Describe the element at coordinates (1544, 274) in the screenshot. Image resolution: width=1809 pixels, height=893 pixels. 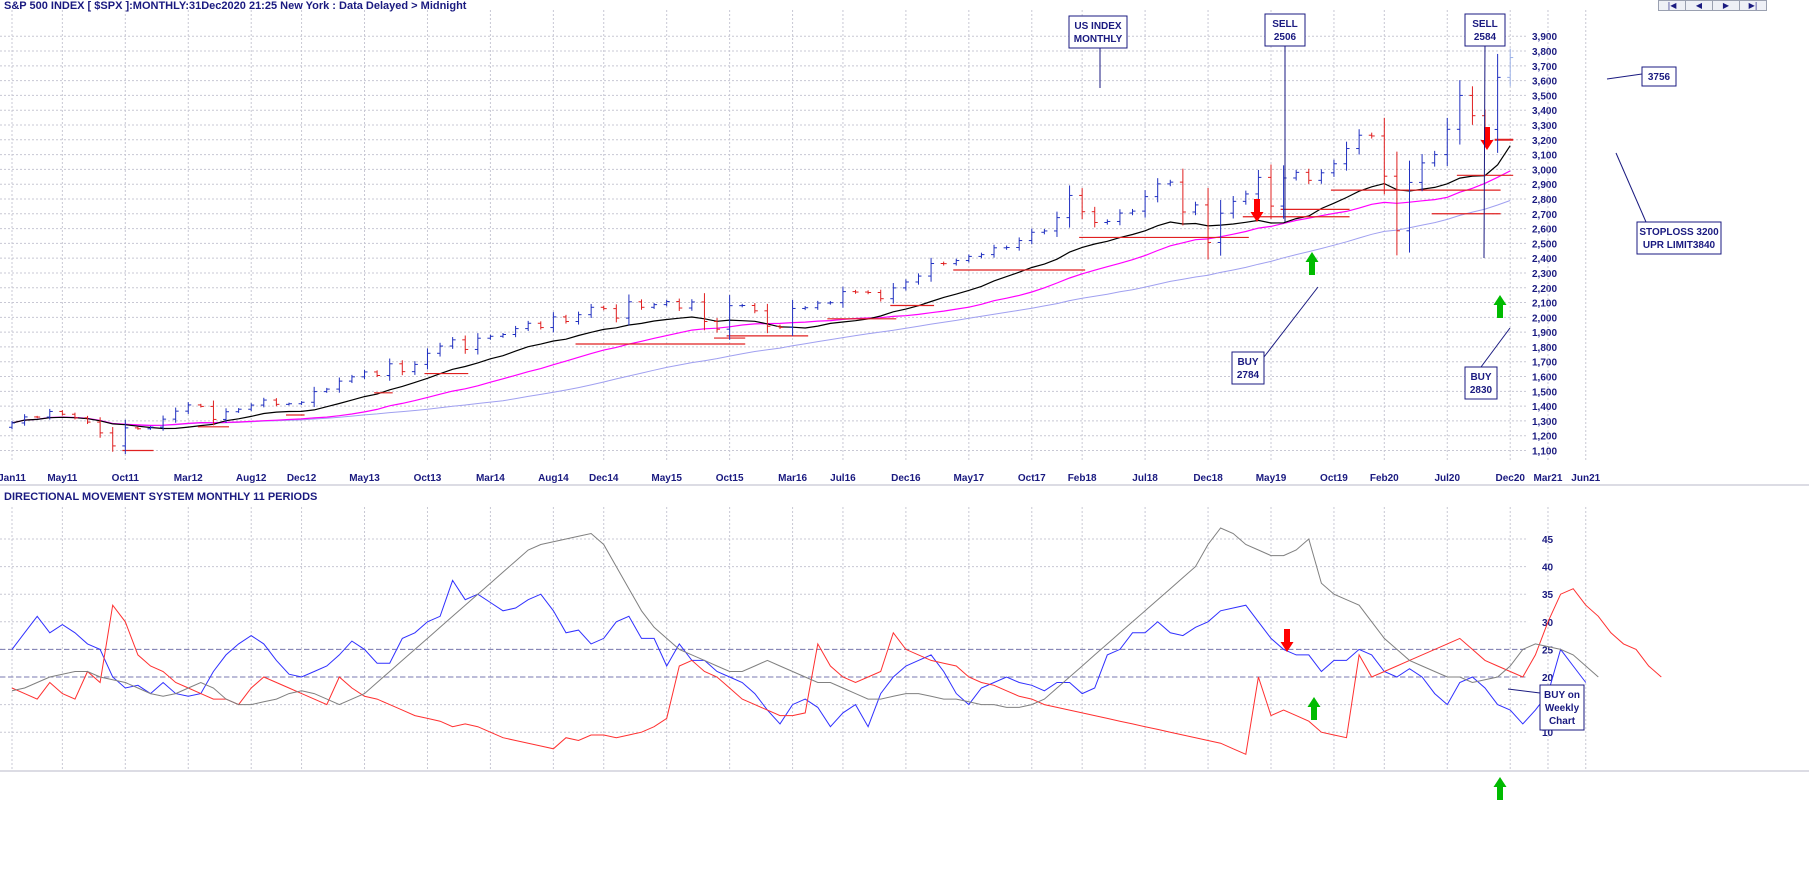
I see `price-tick-label: 2,300` at that location.